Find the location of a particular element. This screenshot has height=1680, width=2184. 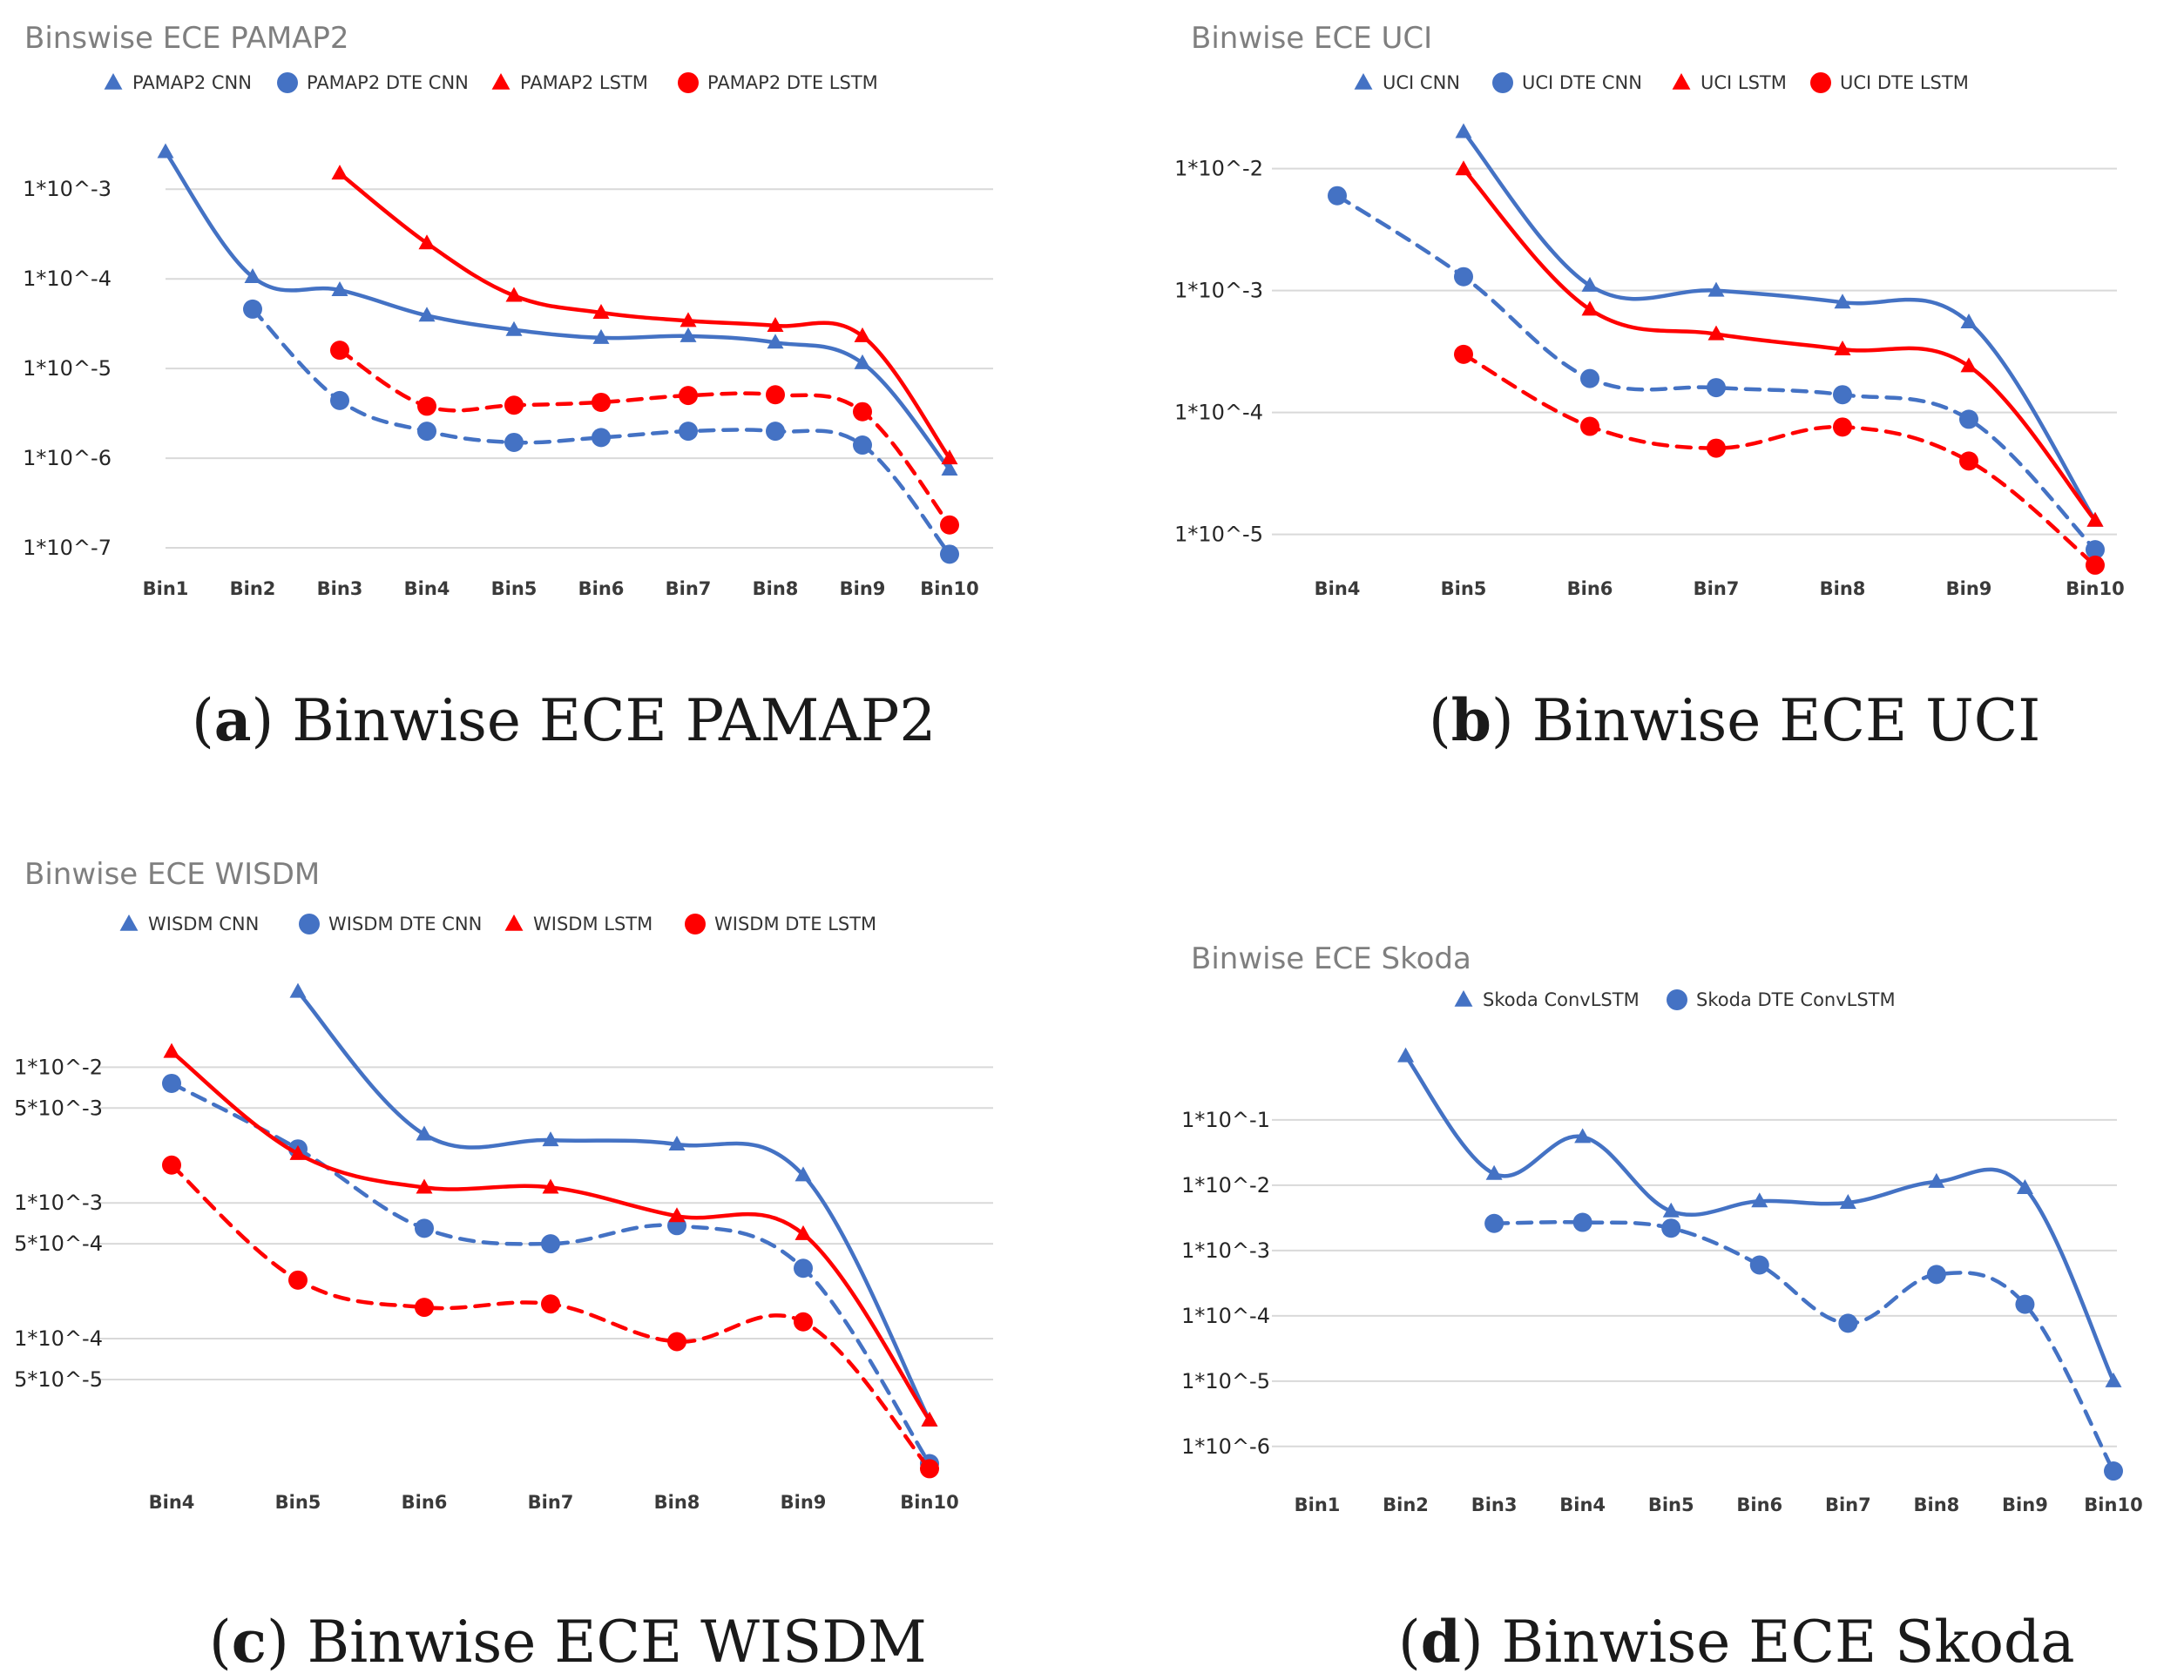

caption-text: Binwise ECE UCI is located at coordinates (1786, 720).